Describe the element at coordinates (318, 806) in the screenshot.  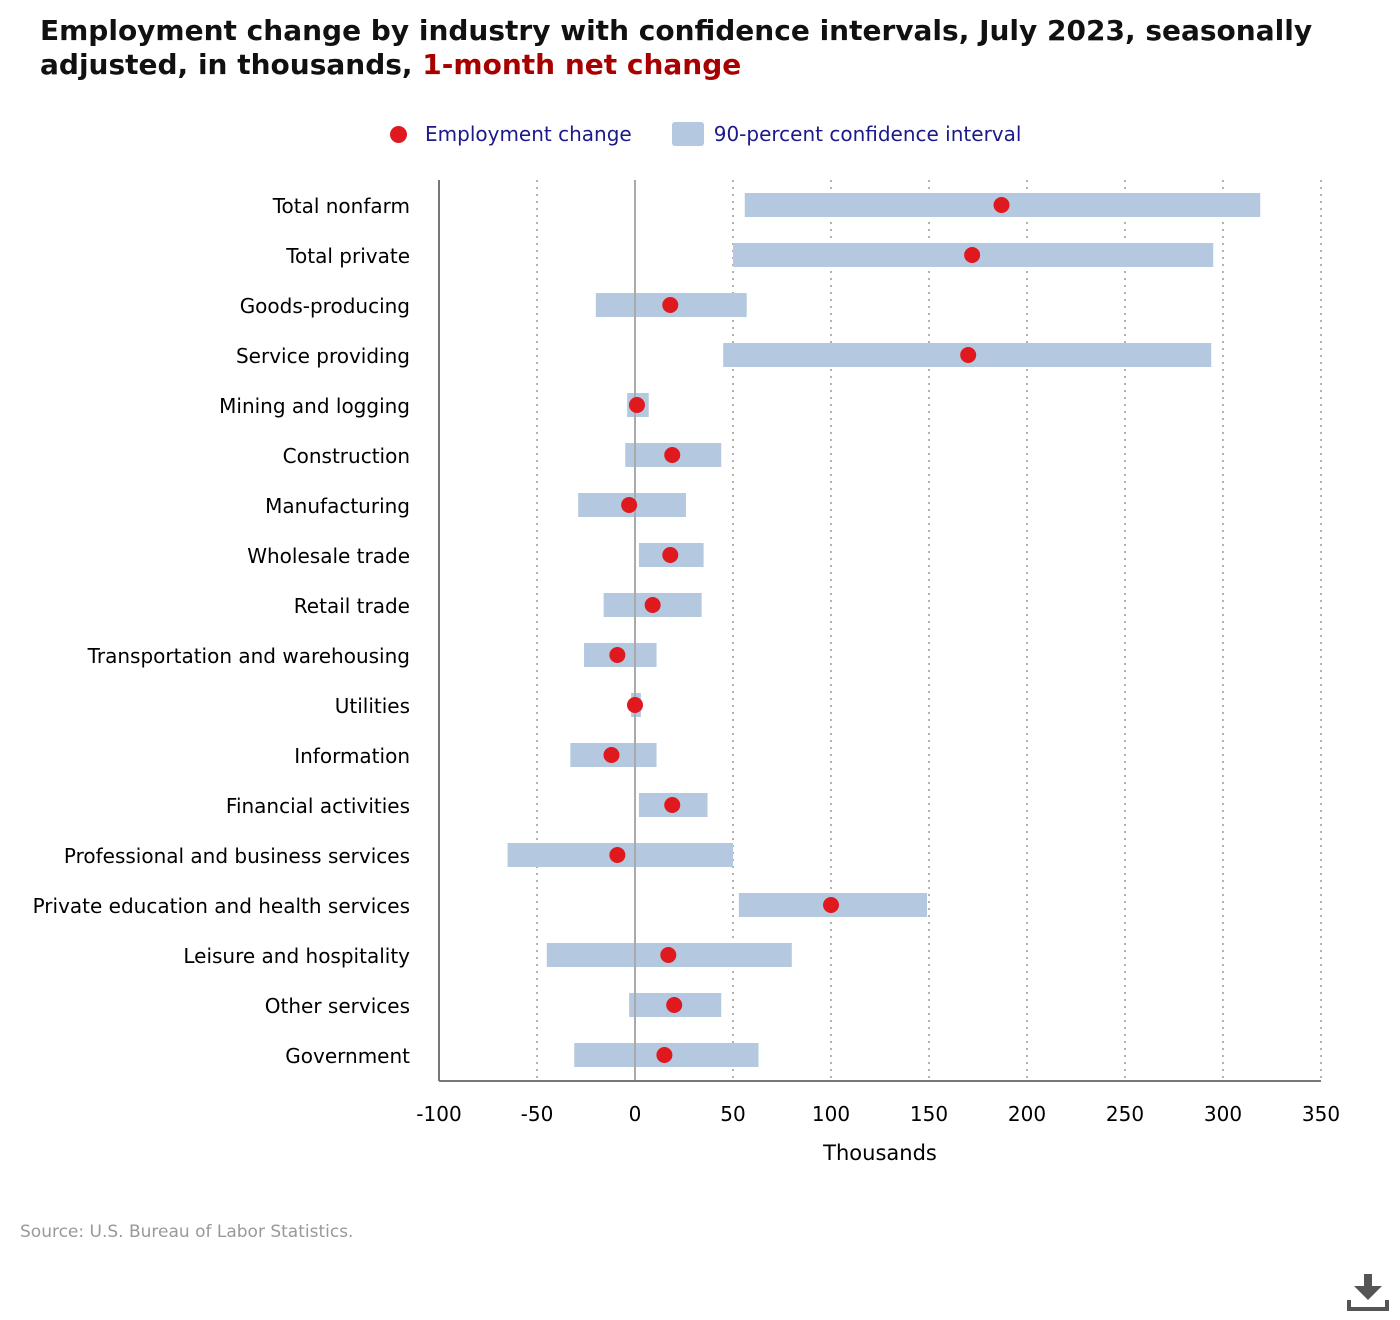
I see `category-label: Financial activities` at that location.